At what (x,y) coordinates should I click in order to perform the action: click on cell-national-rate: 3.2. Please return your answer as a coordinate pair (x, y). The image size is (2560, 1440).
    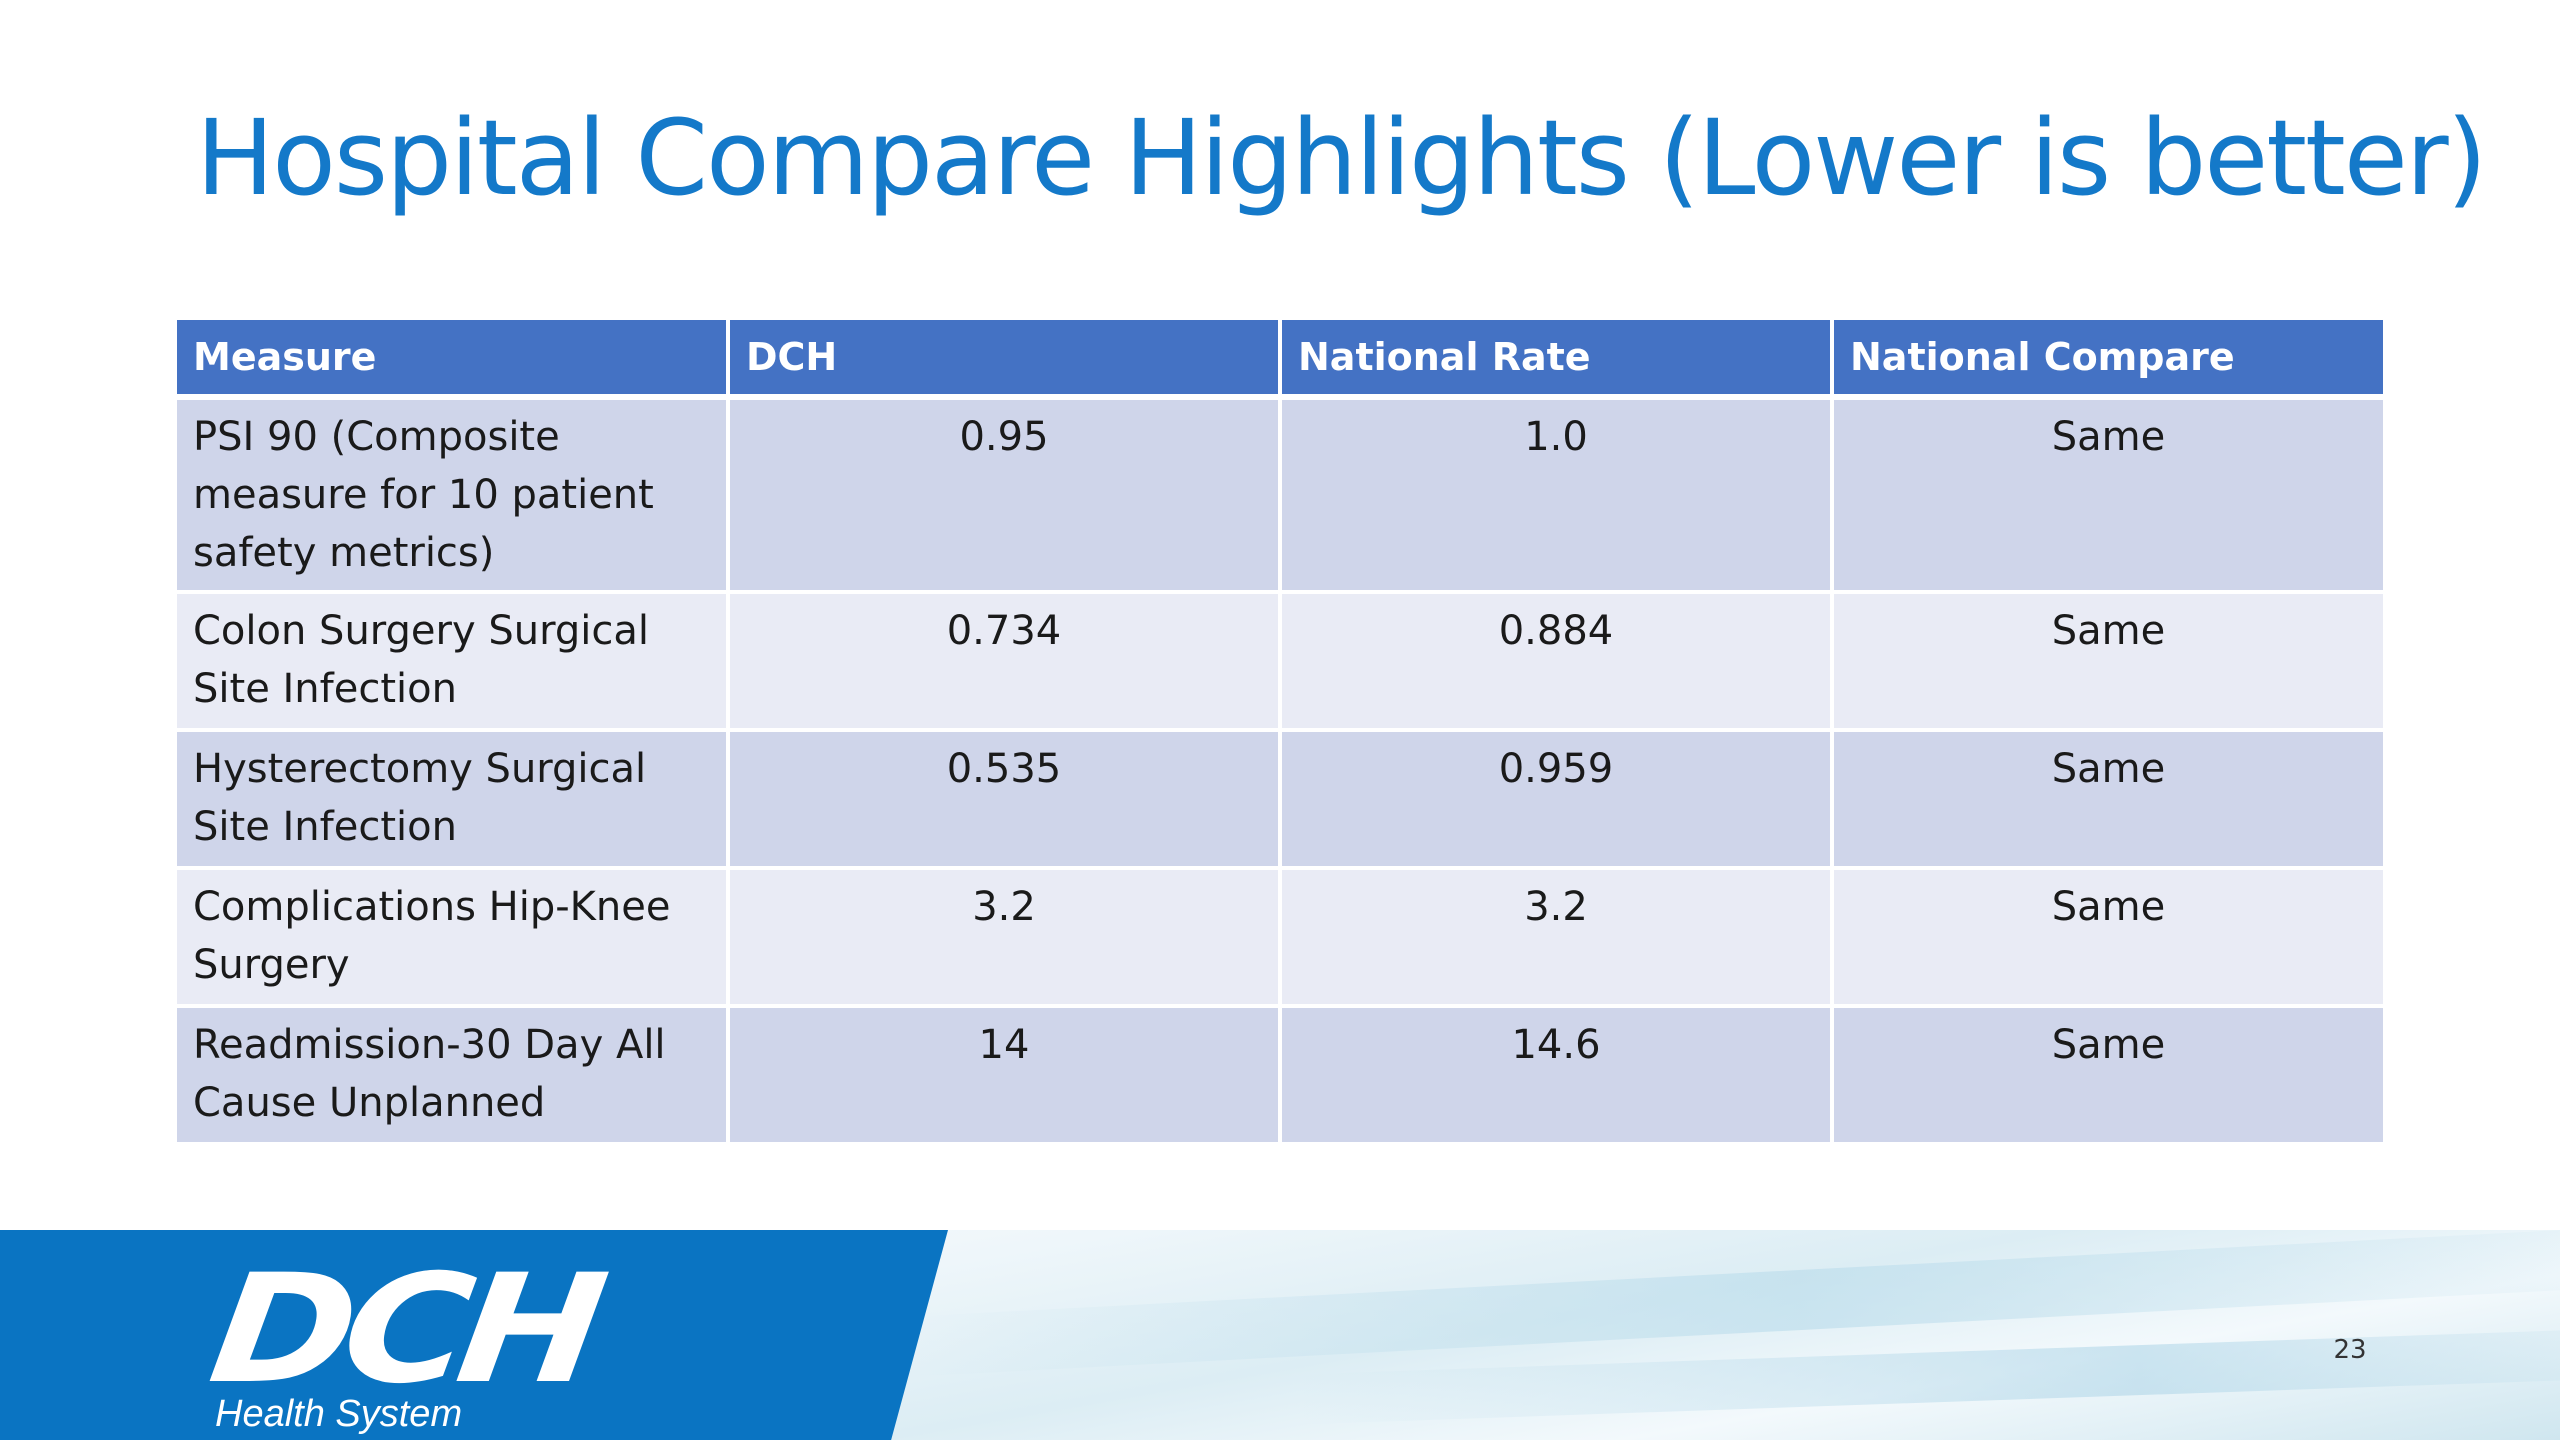
    Looking at the image, I should click on (1557, 938).